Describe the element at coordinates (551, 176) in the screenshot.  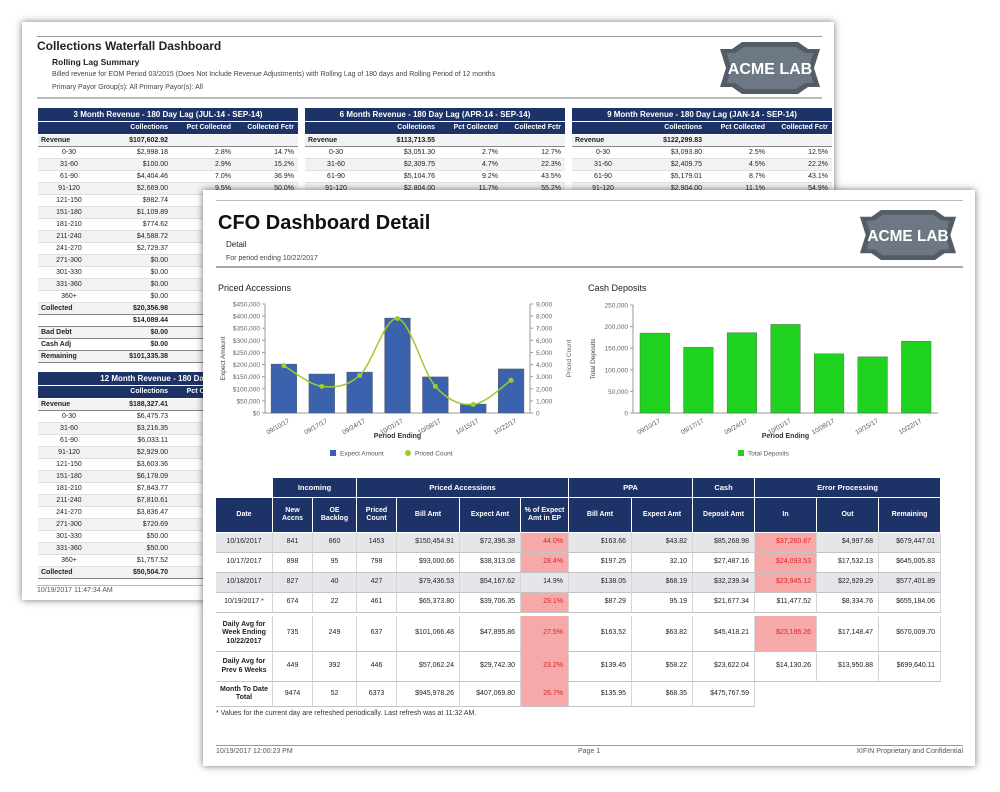
I see `cell: 43.5%` at that location.